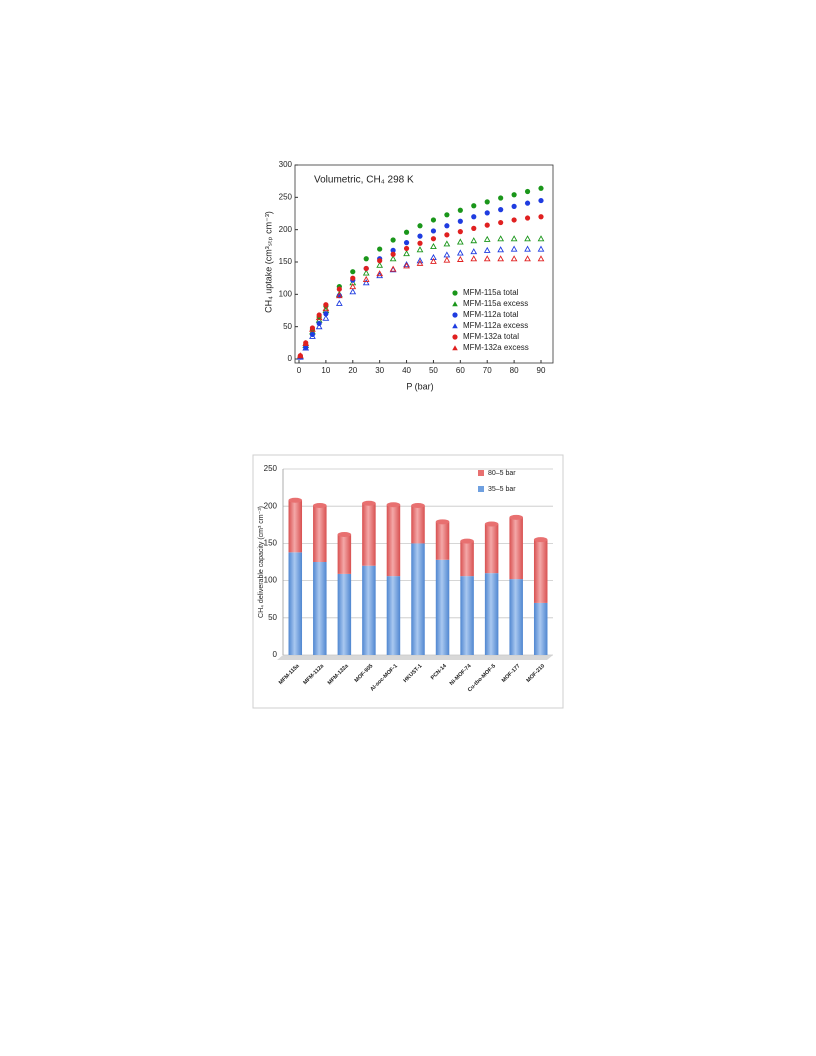 This screenshot has width=816, height=1056. What do you see at coordinates (364, 673) in the screenshot?
I see `x-tick-label: MOF-905` at bounding box center [364, 673].